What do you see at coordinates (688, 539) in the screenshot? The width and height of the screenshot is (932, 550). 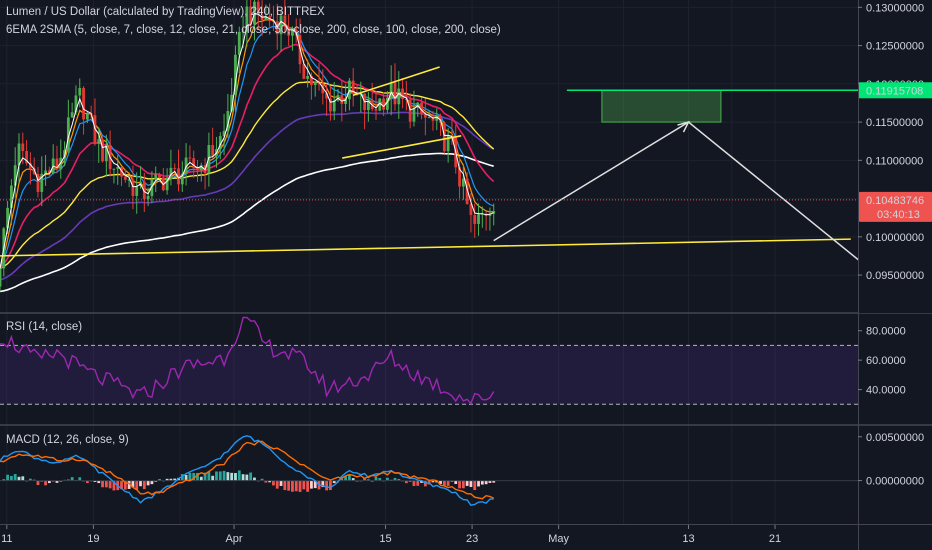 I see `time-tick-label: 13` at bounding box center [688, 539].